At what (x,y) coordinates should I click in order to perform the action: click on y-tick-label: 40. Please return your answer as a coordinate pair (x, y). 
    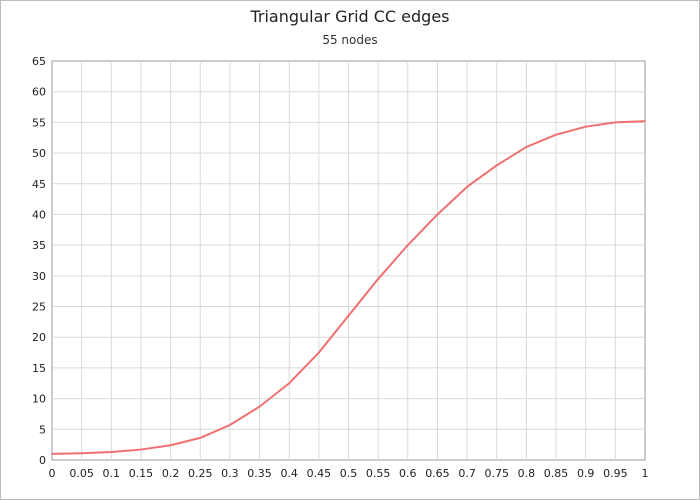
    Looking at the image, I should click on (39, 214).